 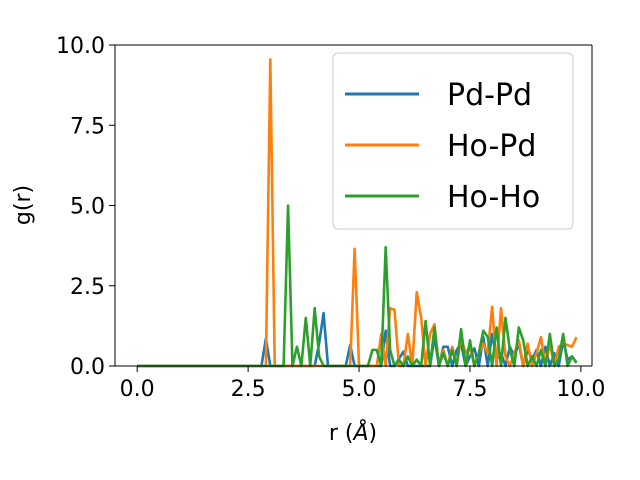 I want to click on legend-box, so click(x=453, y=141).